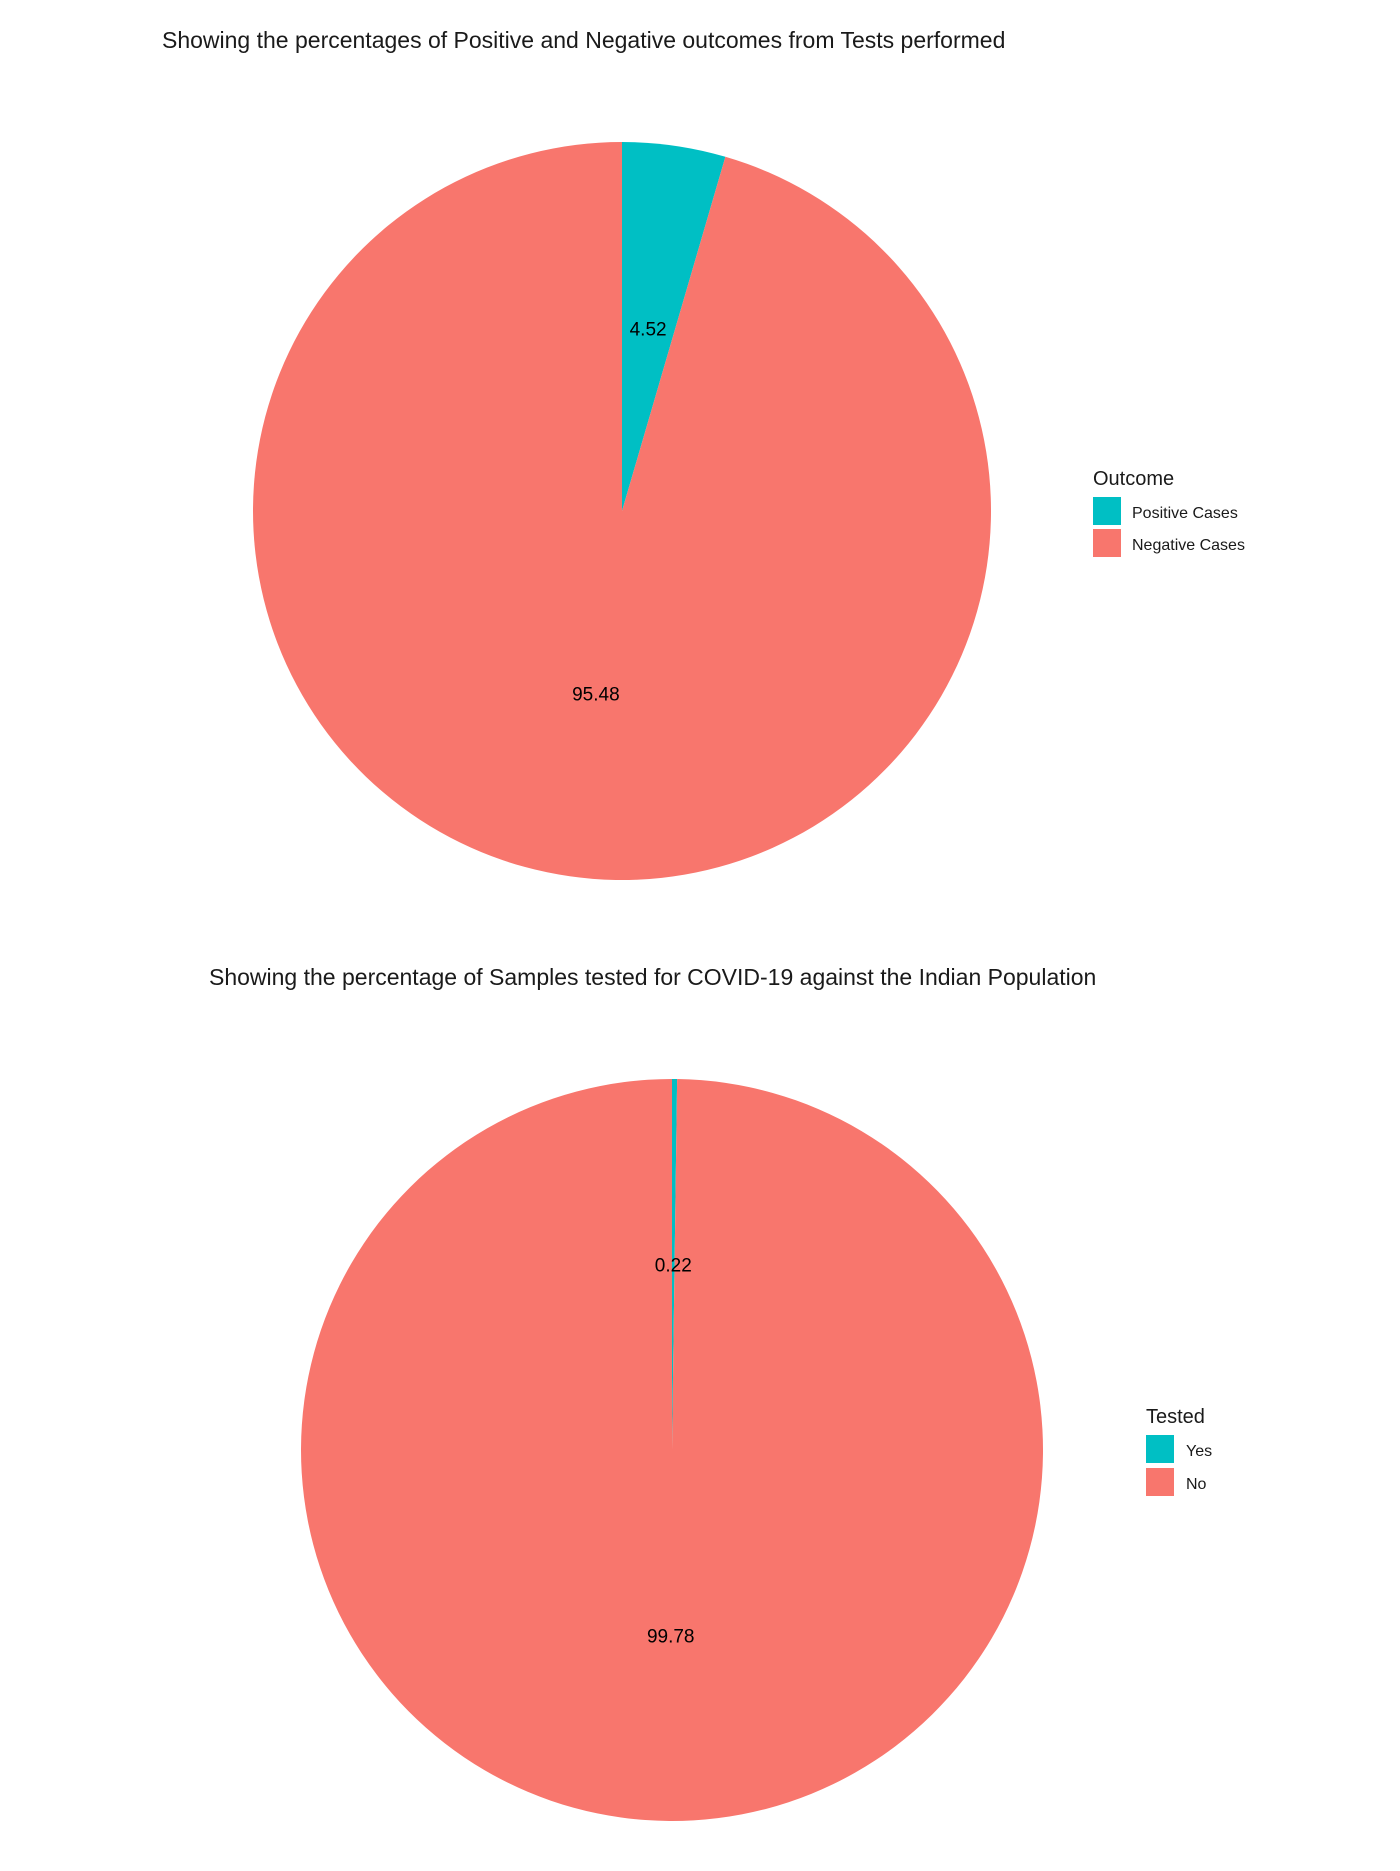  I want to click on pie-value-label-yes: 0.22, so click(673, 1266).